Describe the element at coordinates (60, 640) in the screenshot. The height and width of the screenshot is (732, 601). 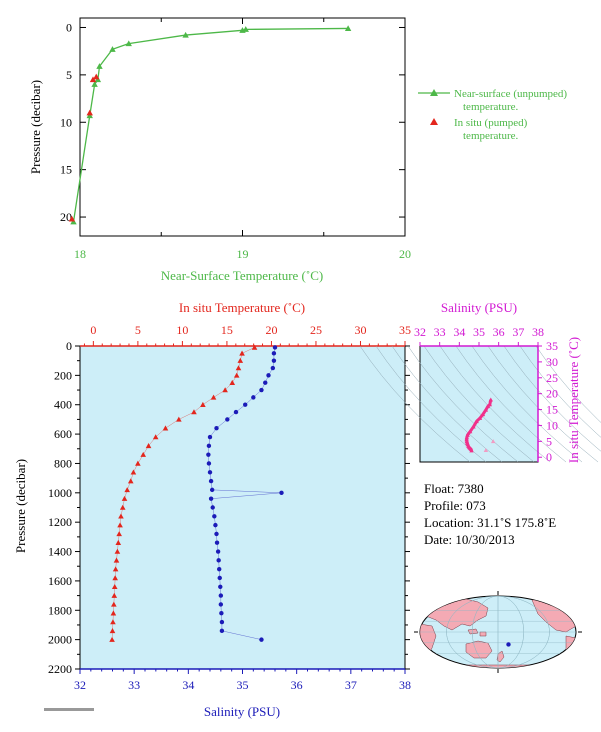
I see `pressure-tick-label: 2000` at that location.